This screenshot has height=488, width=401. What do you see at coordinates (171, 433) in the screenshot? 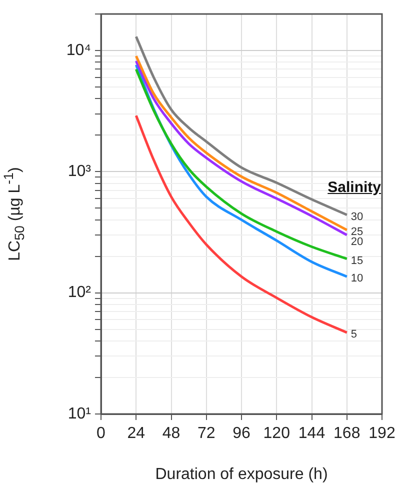
I see `x-tick-label: 48` at bounding box center [171, 433].